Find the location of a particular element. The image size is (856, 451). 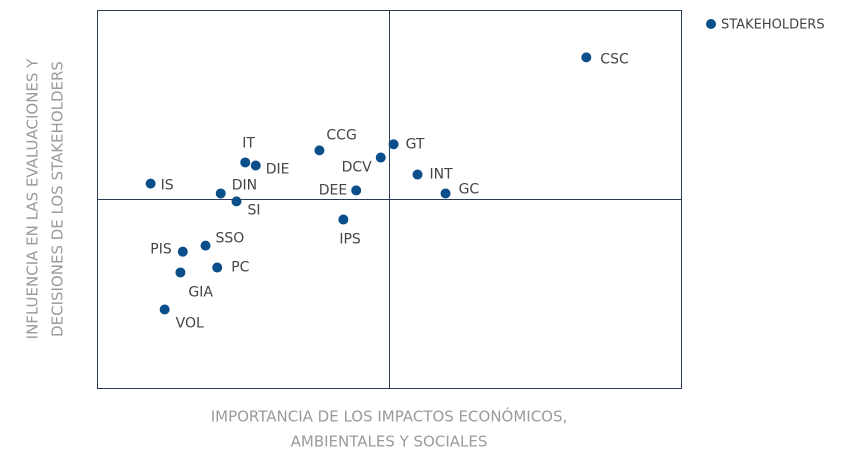

point-label: GC is located at coordinates (469, 189).